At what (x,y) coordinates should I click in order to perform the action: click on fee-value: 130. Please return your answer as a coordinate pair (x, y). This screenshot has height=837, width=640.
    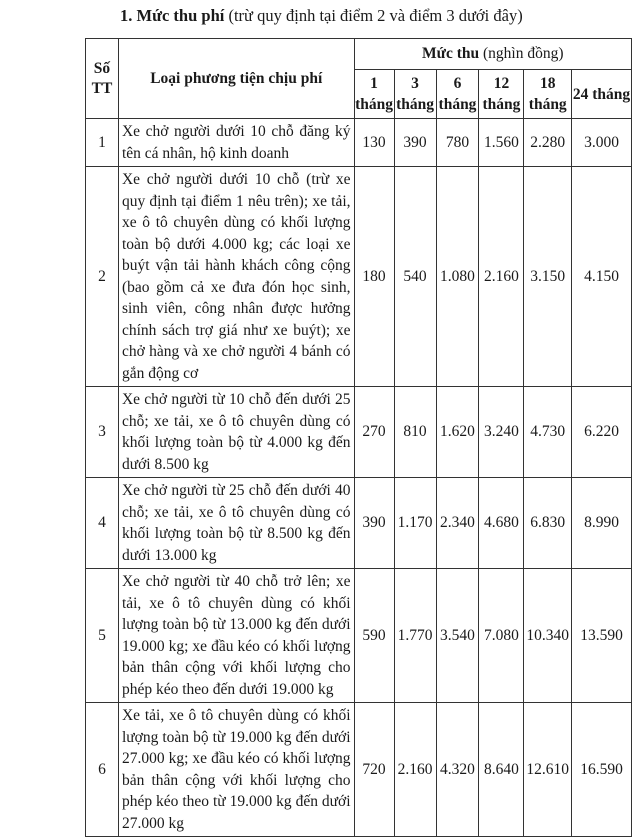
    Looking at the image, I should click on (374, 142).